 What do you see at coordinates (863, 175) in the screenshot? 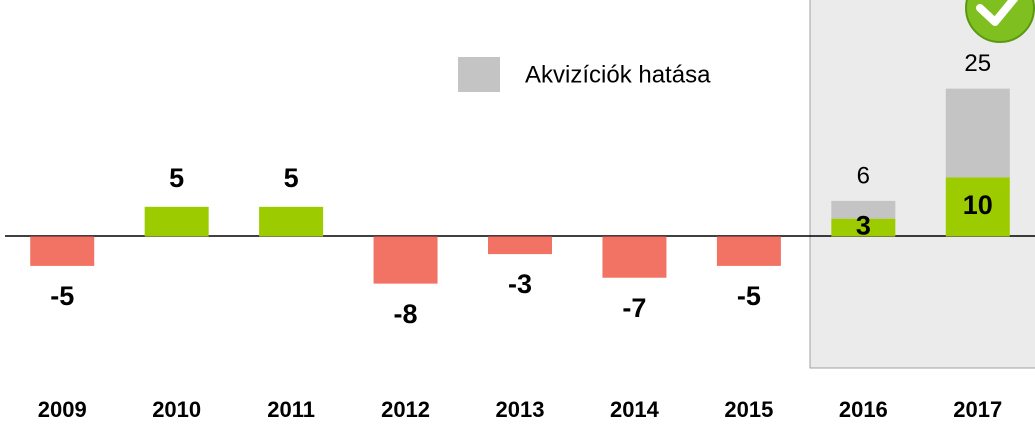
I see `total-label: 6` at bounding box center [863, 175].